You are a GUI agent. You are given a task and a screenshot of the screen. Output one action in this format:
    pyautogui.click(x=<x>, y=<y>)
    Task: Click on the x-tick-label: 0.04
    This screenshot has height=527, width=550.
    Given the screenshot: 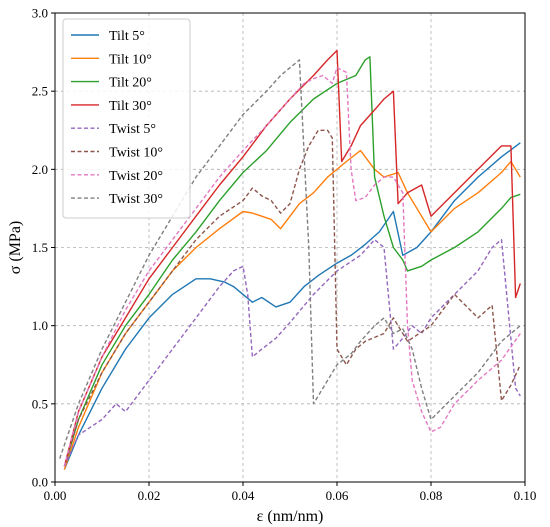 What is the action you would take?
    pyautogui.click(x=243, y=495)
    